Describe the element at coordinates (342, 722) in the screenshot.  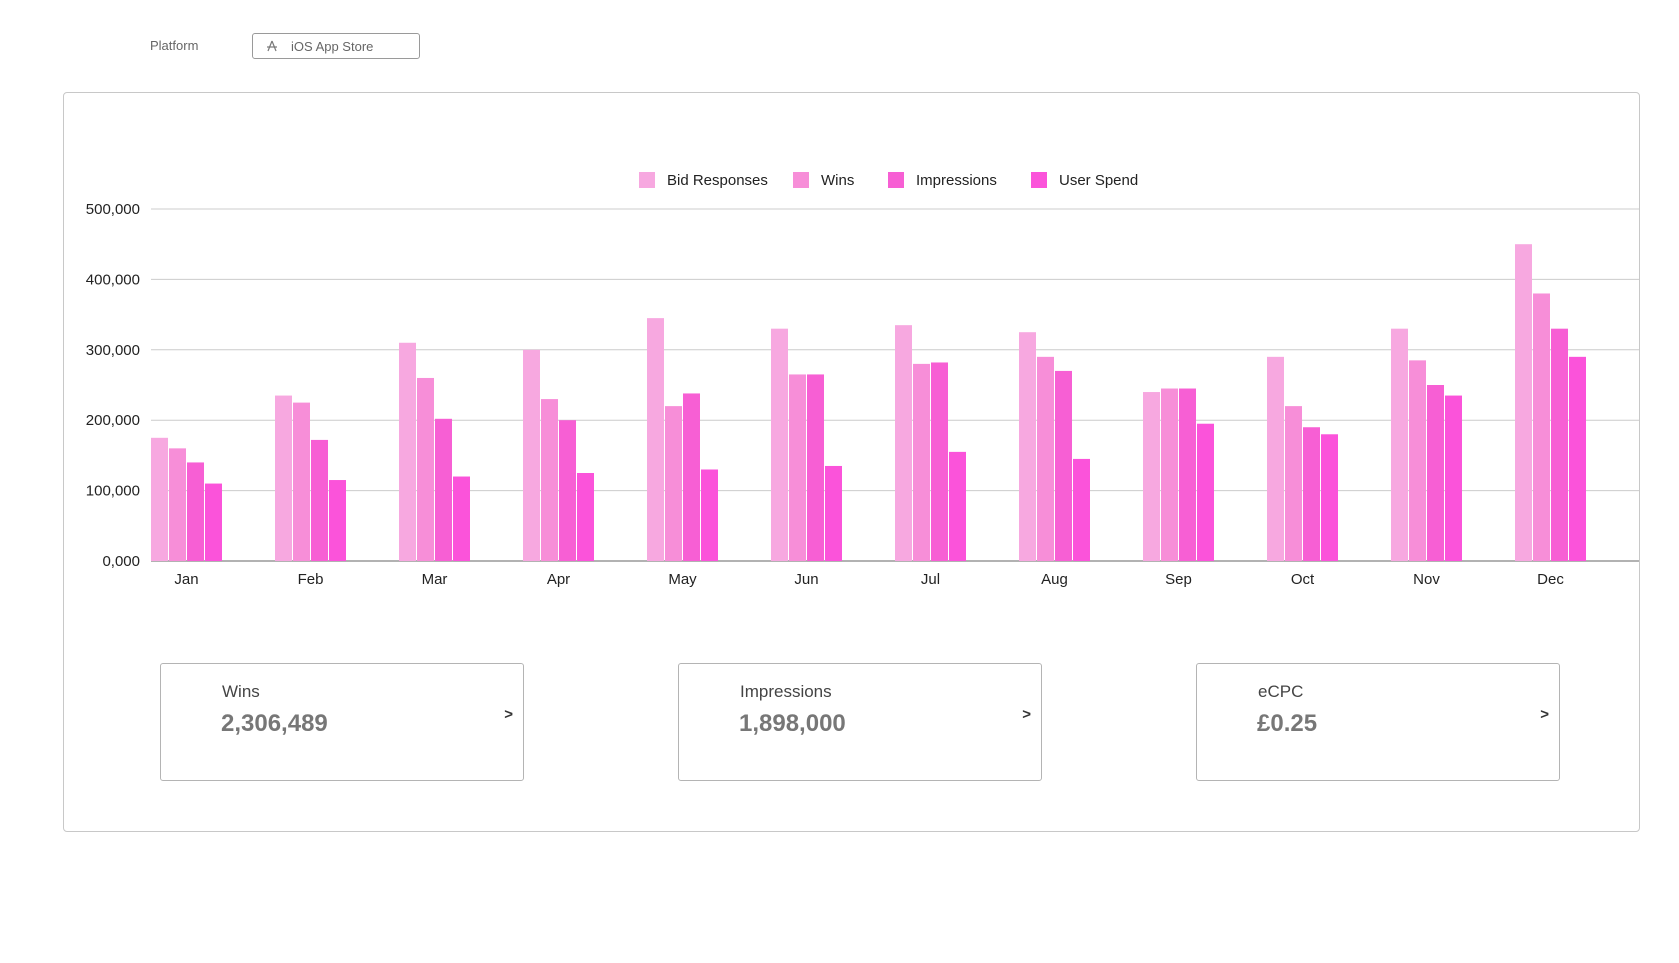
I see `kpi-card-wins: Wins 2,306,489 >` at that location.